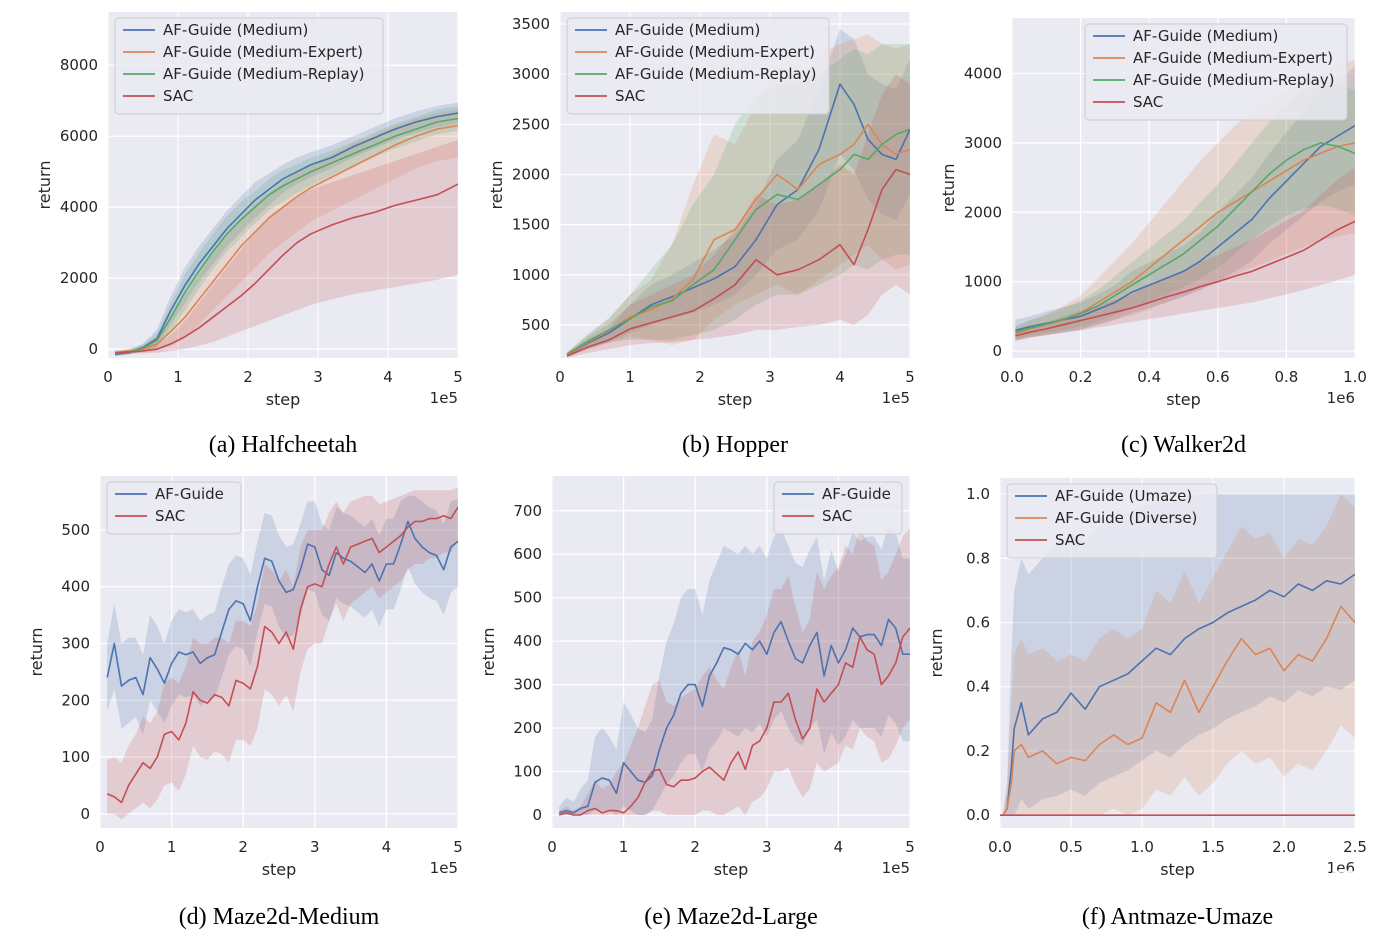 Image resolution: width=1394 pixels, height=940 pixels. What do you see at coordinates (79, 278) in the screenshot?
I see `y-tick-label: 2000` at bounding box center [79, 278].